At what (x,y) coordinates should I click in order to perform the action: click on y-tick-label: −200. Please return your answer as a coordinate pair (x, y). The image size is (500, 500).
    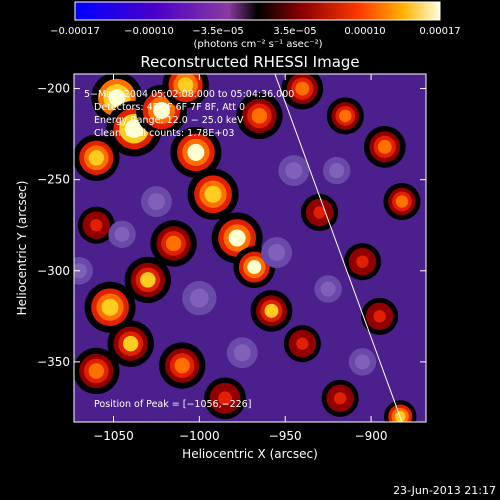
    Looking at the image, I should click on (53, 89).